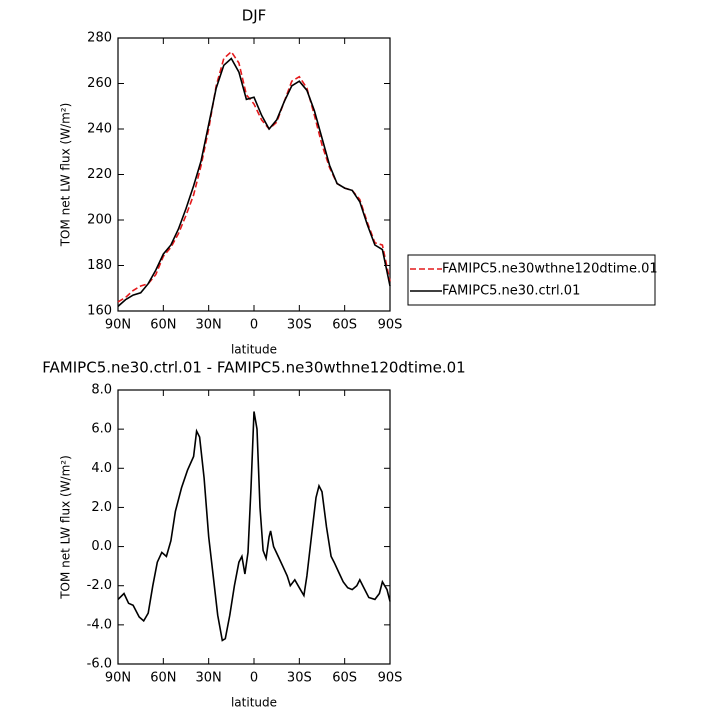 The width and height of the screenshot is (704, 716). Describe the element at coordinates (101, 468) in the screenshot. I see `y-tick-label: 4.0` at that location.